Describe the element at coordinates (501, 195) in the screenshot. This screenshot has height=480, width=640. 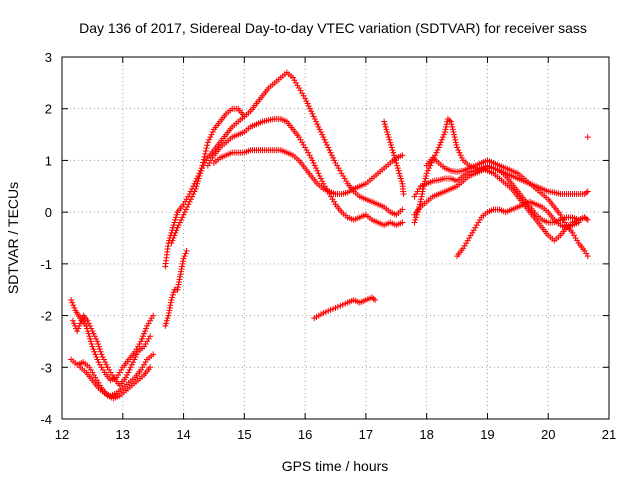
I see `series-trace-n` at that location.